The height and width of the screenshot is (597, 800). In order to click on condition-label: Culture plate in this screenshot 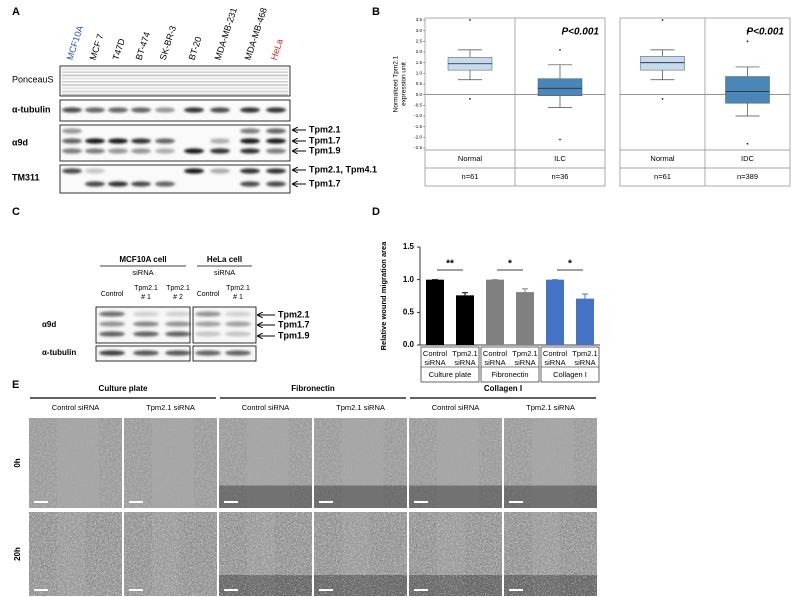, I will do `click(123, 388)`.